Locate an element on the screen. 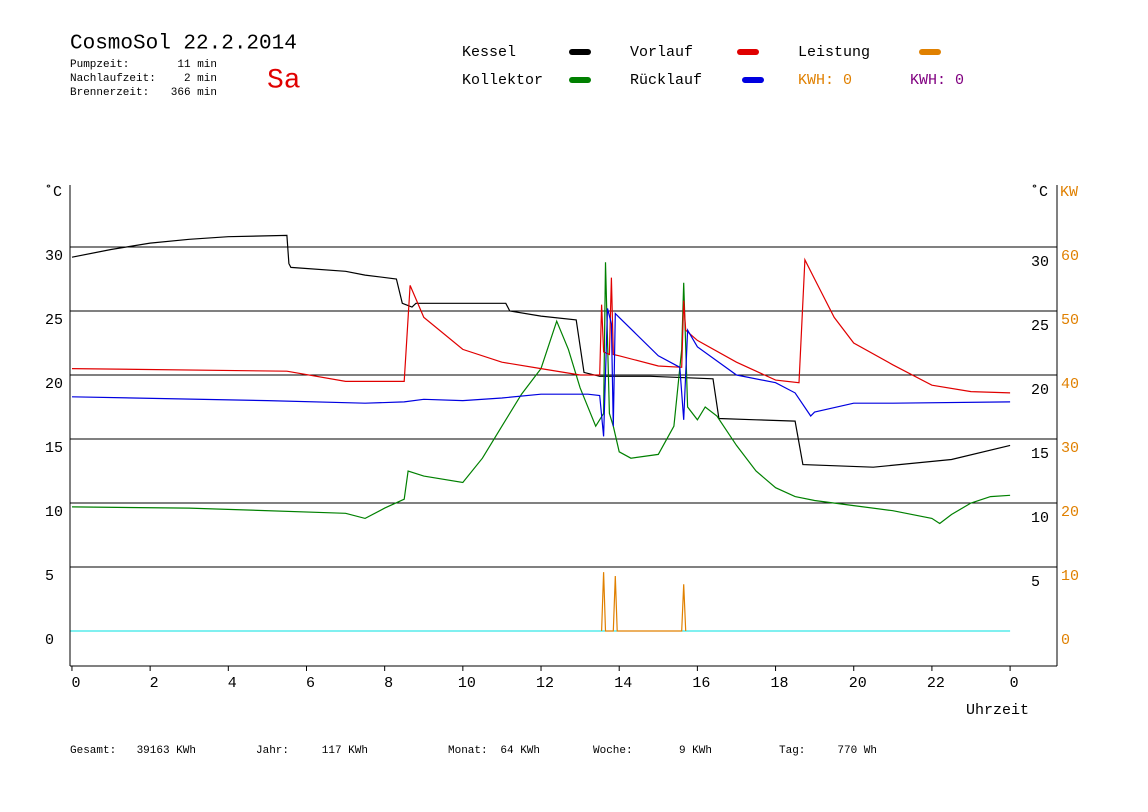  y-tick-label: 25 is located at coordinates (54, 320).